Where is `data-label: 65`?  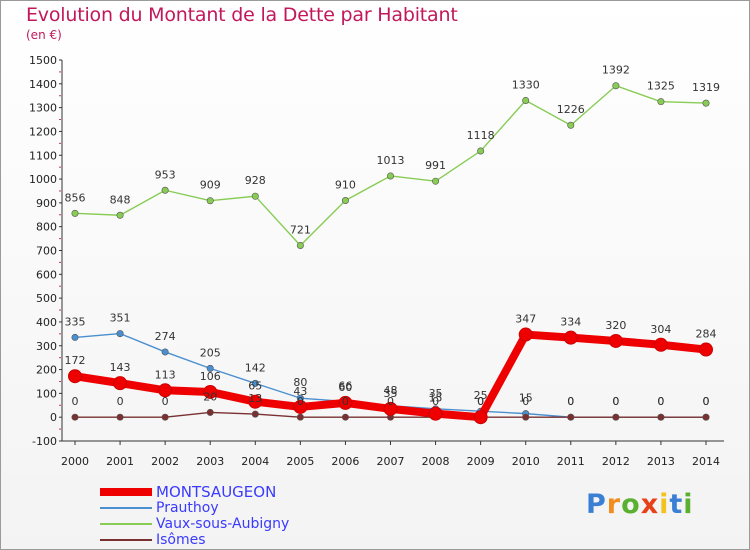 data-label: 65 is located at coordinates (255, 386).